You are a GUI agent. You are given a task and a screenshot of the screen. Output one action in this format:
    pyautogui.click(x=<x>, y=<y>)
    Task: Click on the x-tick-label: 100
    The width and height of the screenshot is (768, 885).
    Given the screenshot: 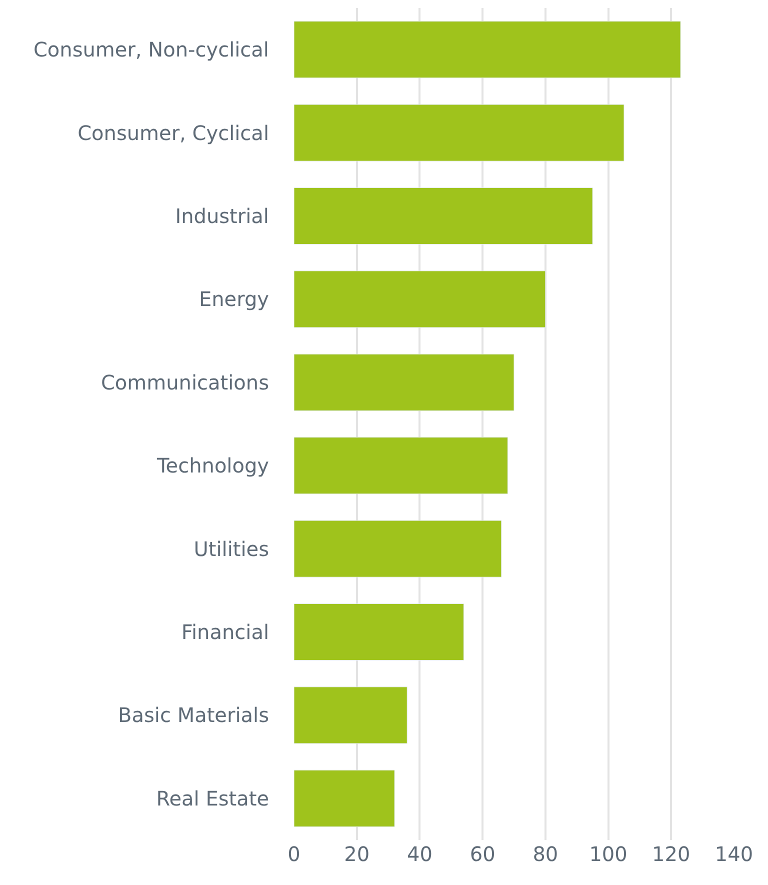 What is the action you would take?
    pyautogui.click(x=608, y=854)
    